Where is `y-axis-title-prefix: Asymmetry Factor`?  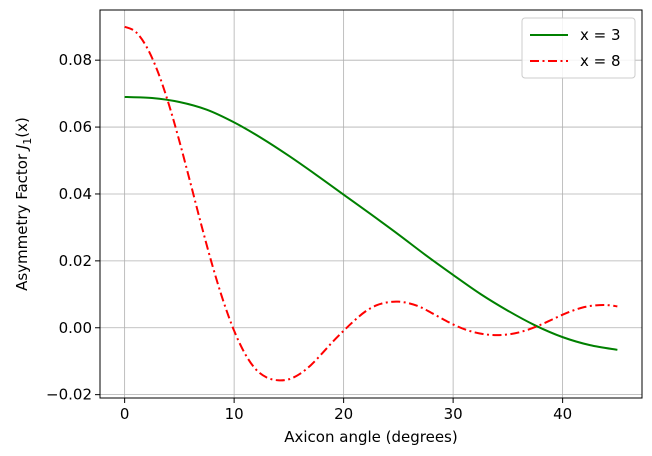
y-axis-title-prefix: Asymmetry Factor is located at coordinates (22, 220).